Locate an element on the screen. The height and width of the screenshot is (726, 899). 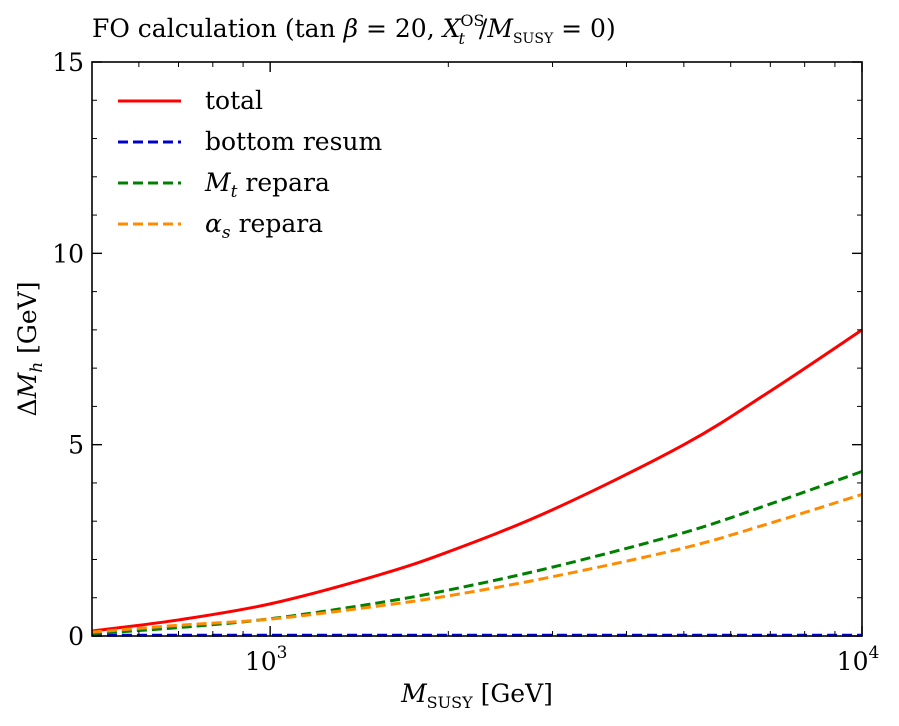
title-slash: / is located at coordinates (483, 28).